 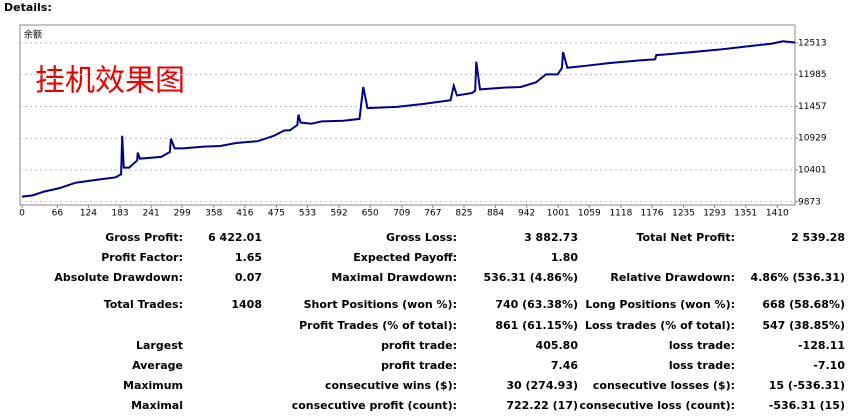 What do you see at coordinates (812, 43) in the screenshot?
I see `y-tick-label: 12513` at bounding box center [812, 43].